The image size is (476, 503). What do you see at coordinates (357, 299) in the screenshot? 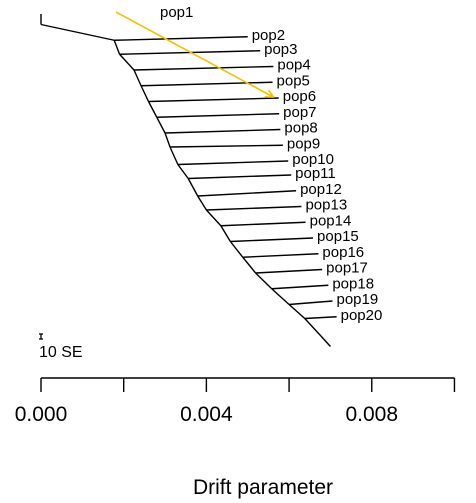
I see `leaf-label-pop19: pop19` at bounding box center [357, 299].